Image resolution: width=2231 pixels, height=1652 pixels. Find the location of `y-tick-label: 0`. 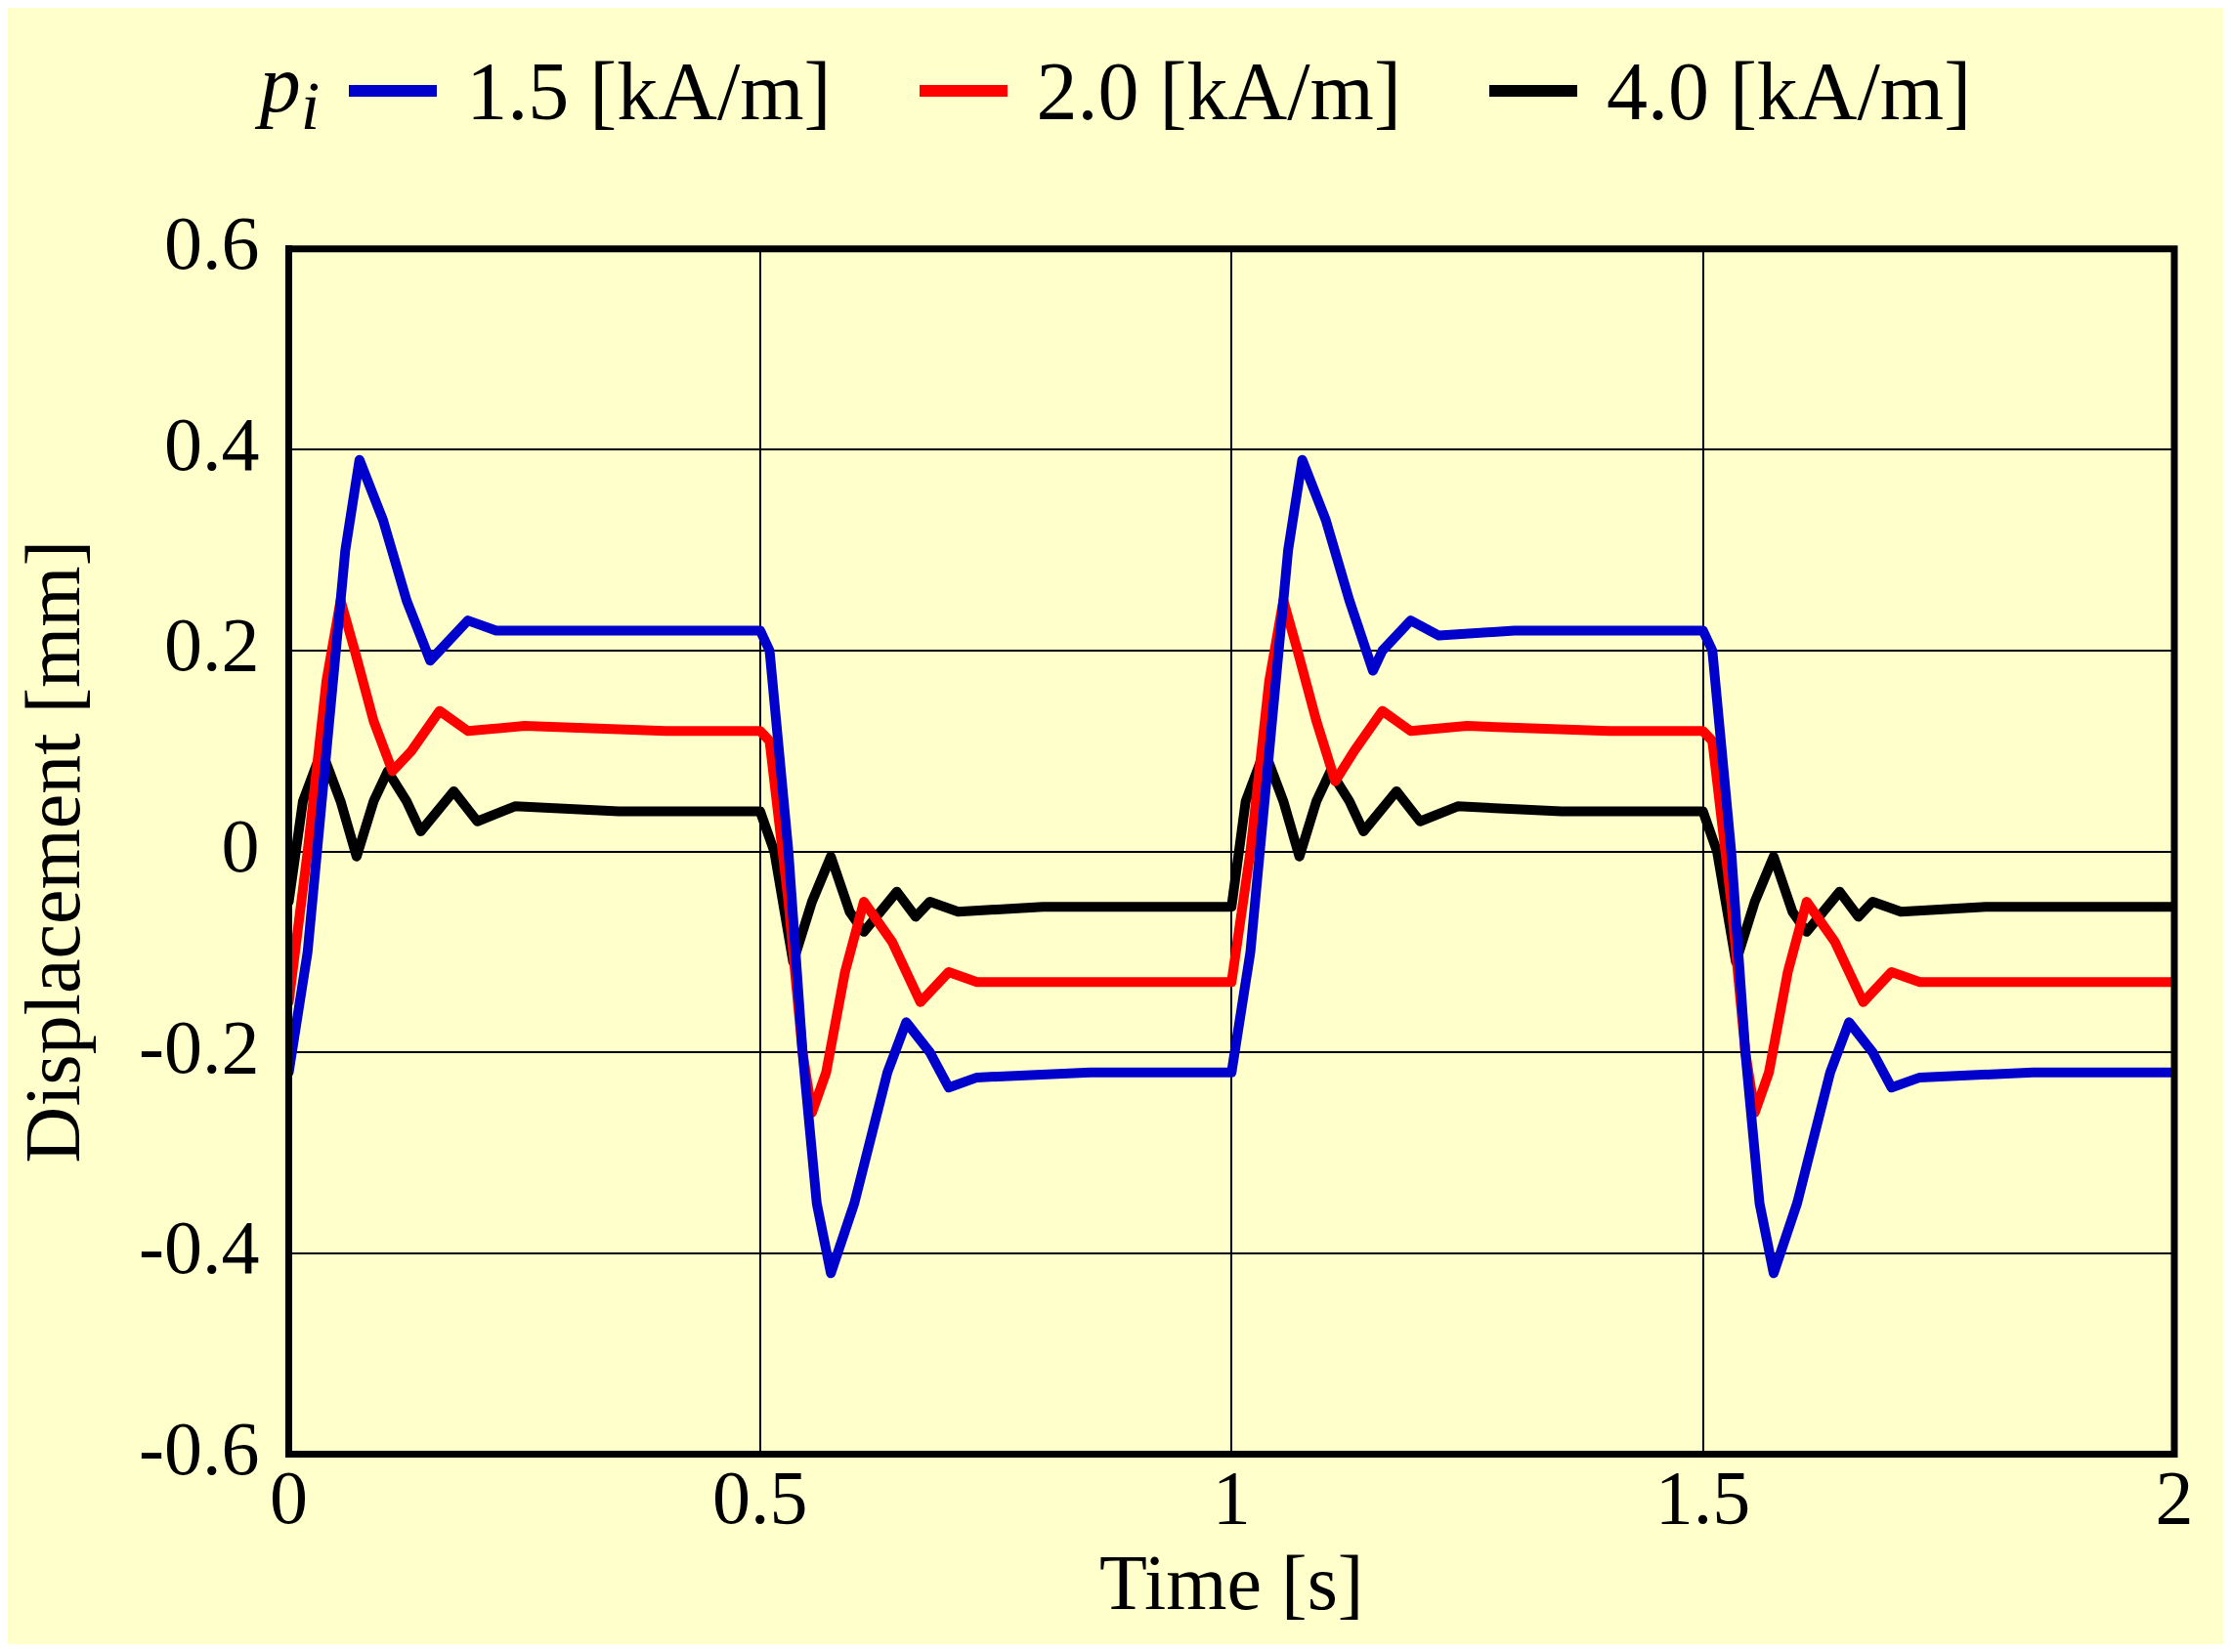

y-tick-label: 0 is located at coordinates (241, 846).